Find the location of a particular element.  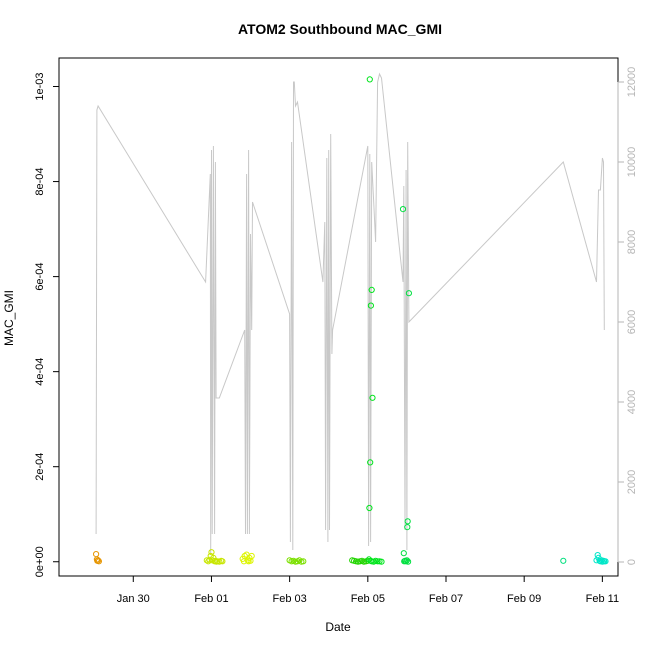

y-tick-label: 8e-04 is located at coordinates (40, 181).